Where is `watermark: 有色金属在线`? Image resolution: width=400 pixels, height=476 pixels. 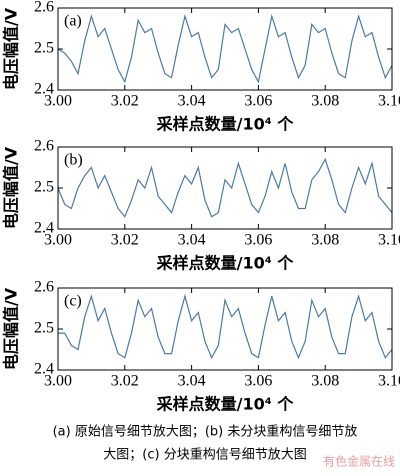 watermark: 有色金属在线 is located at coordinates (359, 461).